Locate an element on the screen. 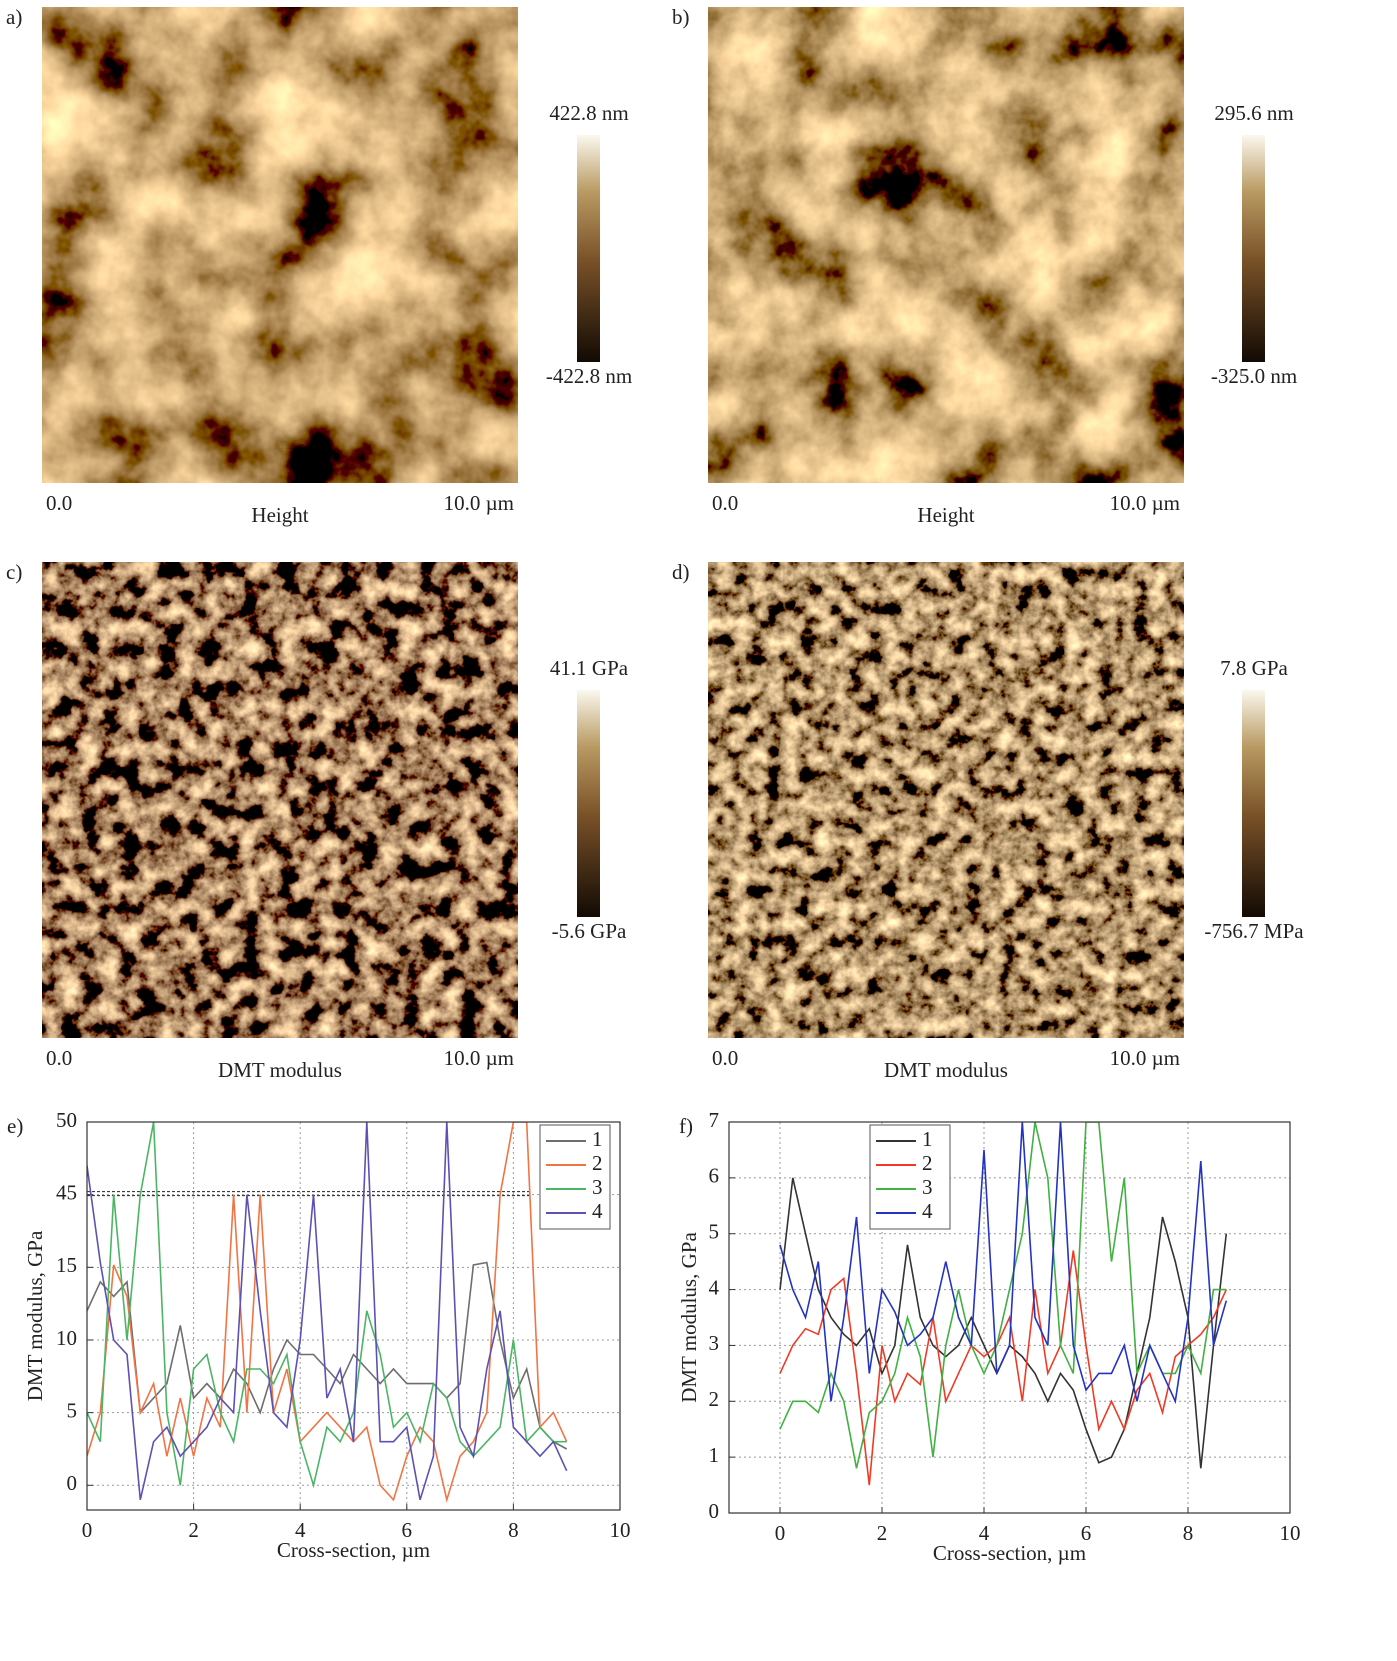 This screenshot has height=1661, width=1397. panel-label: f) is located at coordinates (686, 1126).